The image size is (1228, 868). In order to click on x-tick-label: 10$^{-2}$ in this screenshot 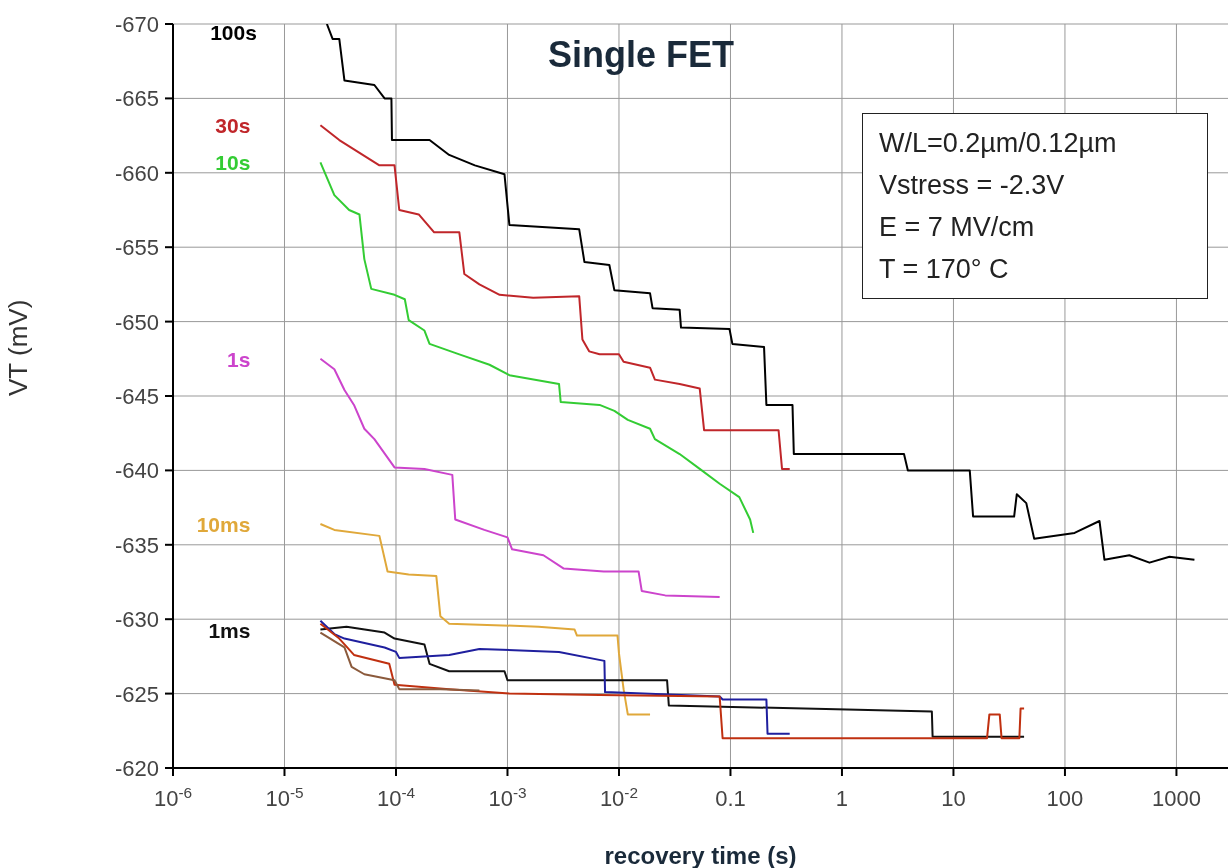, I will do `click(619, 797)`.